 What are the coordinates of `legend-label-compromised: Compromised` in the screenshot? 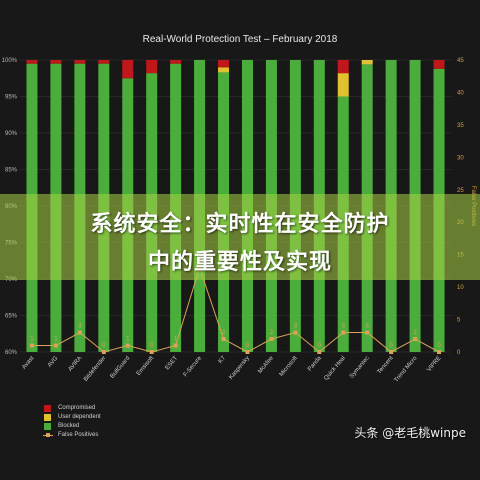 It's located at (77, 408).